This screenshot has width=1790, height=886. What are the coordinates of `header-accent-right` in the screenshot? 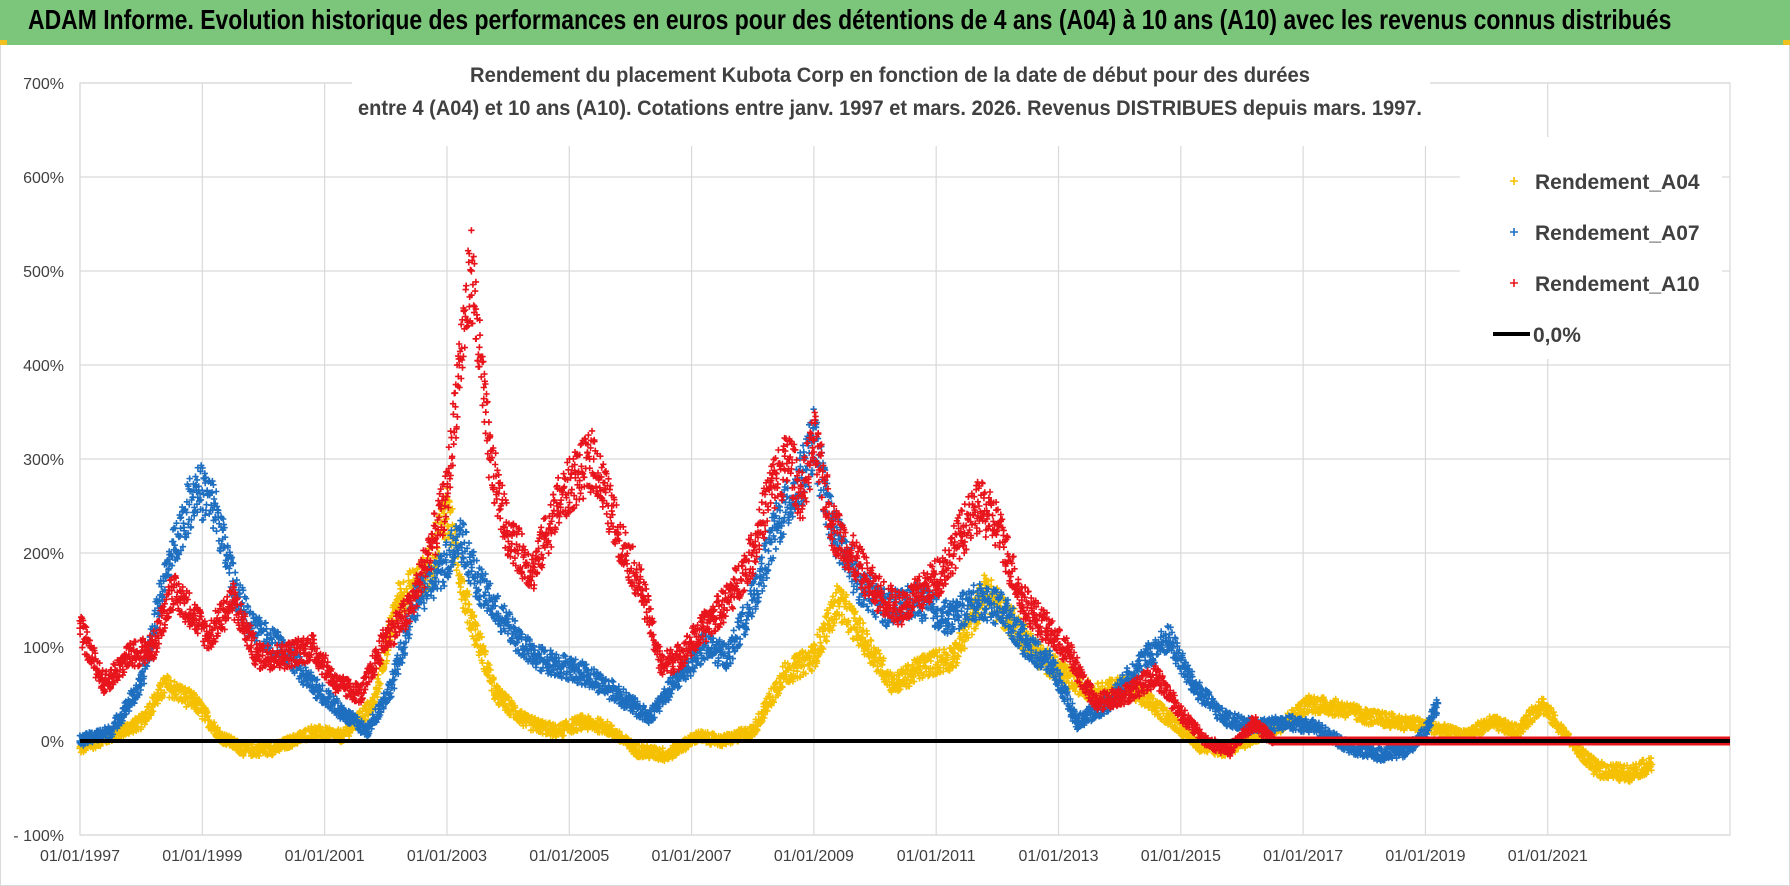 It's located at (1786, 42).